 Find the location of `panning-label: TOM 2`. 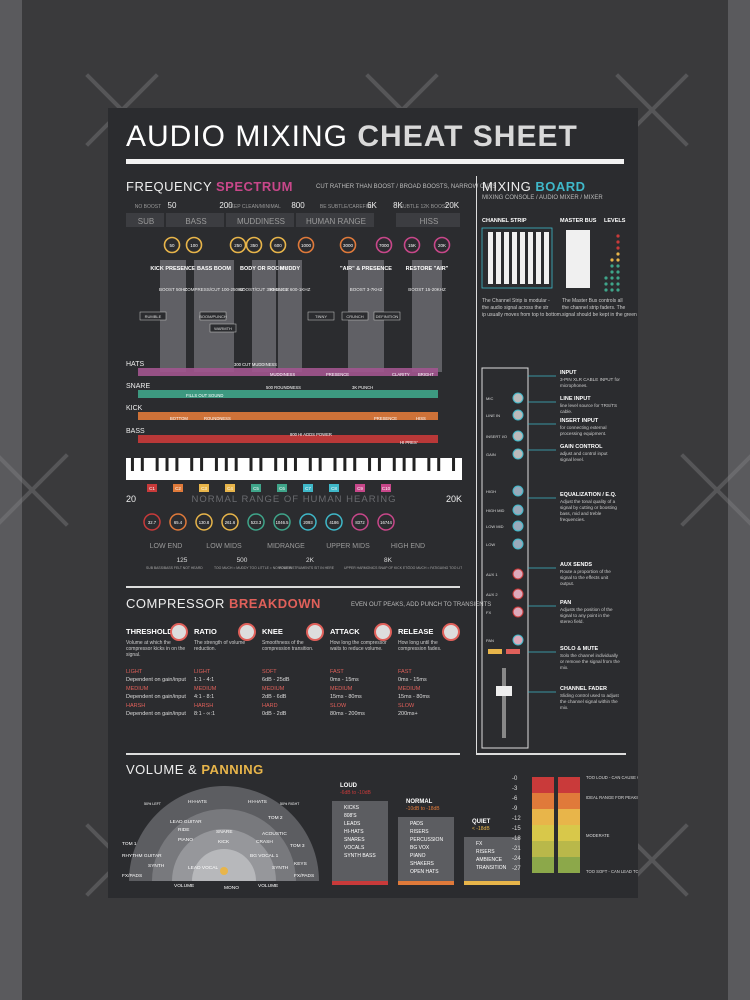

panning-label: TOM 2 is located at coordinates (275, 818).